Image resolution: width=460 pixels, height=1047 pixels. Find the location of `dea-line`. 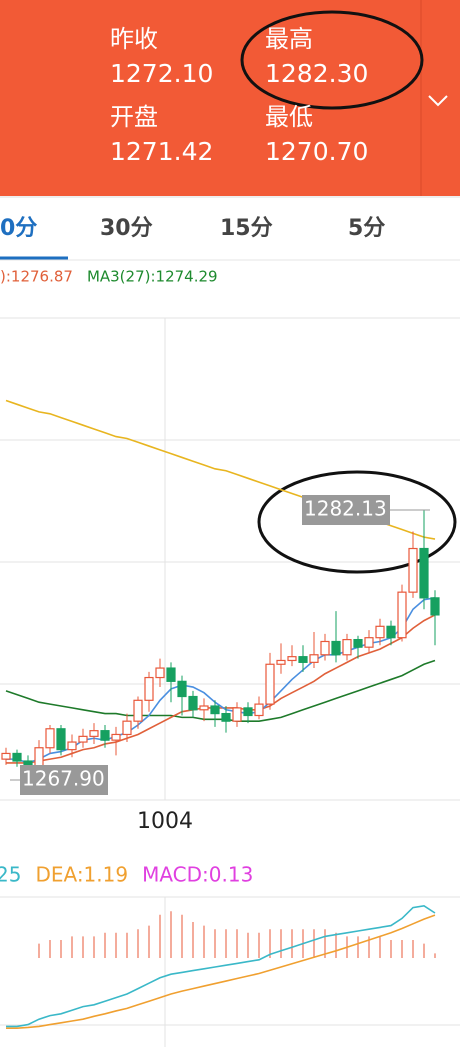

dea-line is located at coordinates (221, 971).